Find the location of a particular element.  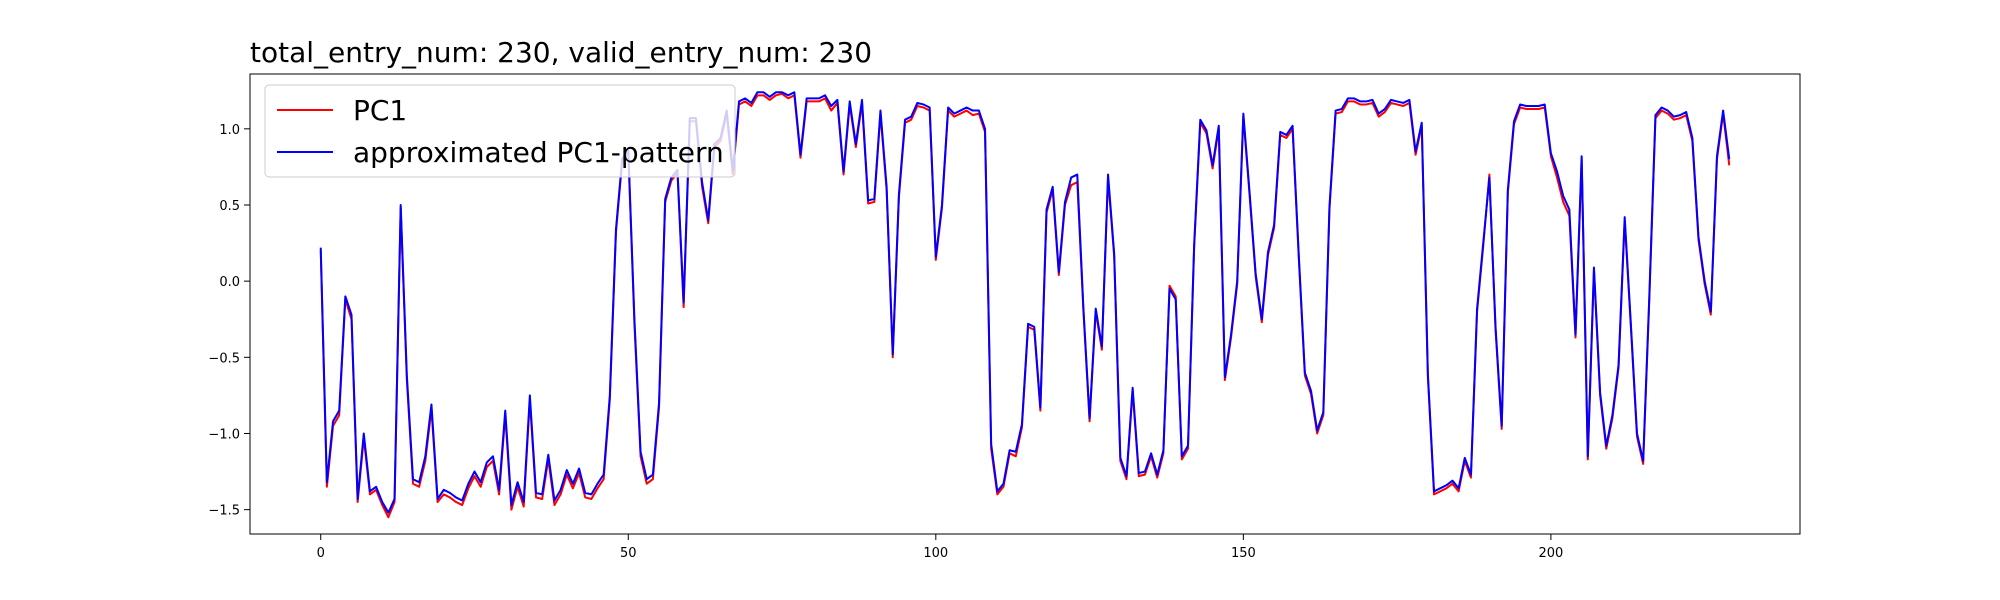

x-tick-label: 0 is located at coordinates (321, 553).